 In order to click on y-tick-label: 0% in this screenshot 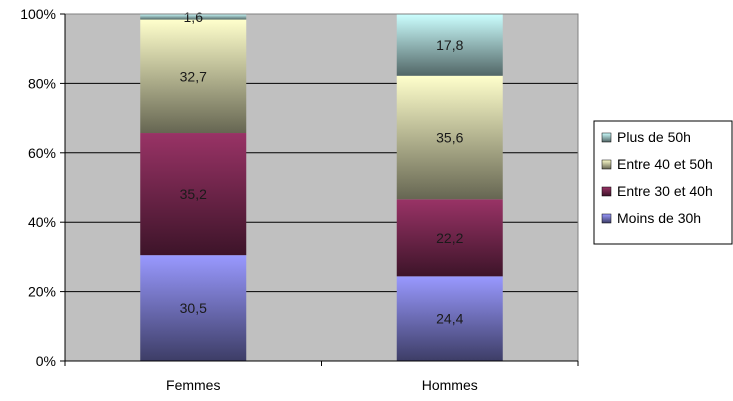, I will do `click(46, 361)`.